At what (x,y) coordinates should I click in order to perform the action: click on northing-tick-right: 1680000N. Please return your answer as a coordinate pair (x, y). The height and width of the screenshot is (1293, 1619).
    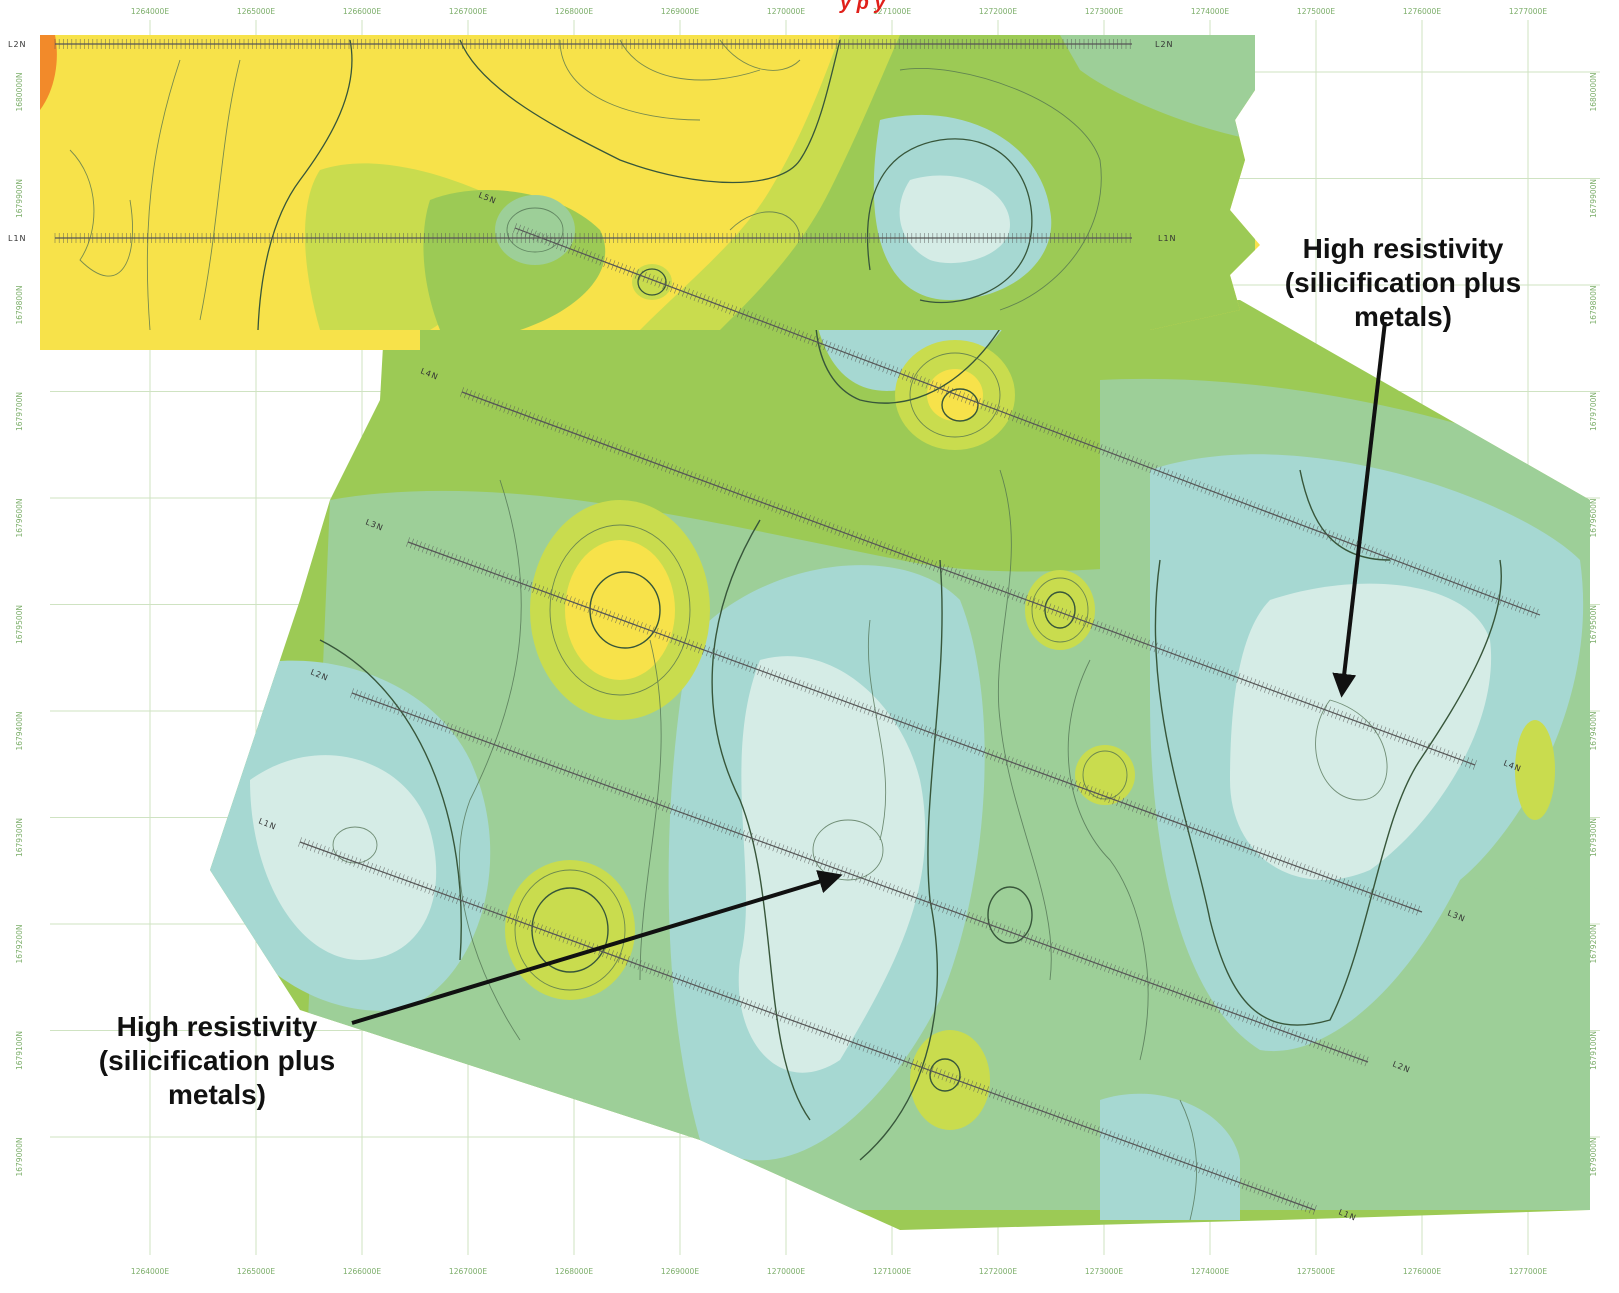
    Looking at the image, I should click on (1593, 91).